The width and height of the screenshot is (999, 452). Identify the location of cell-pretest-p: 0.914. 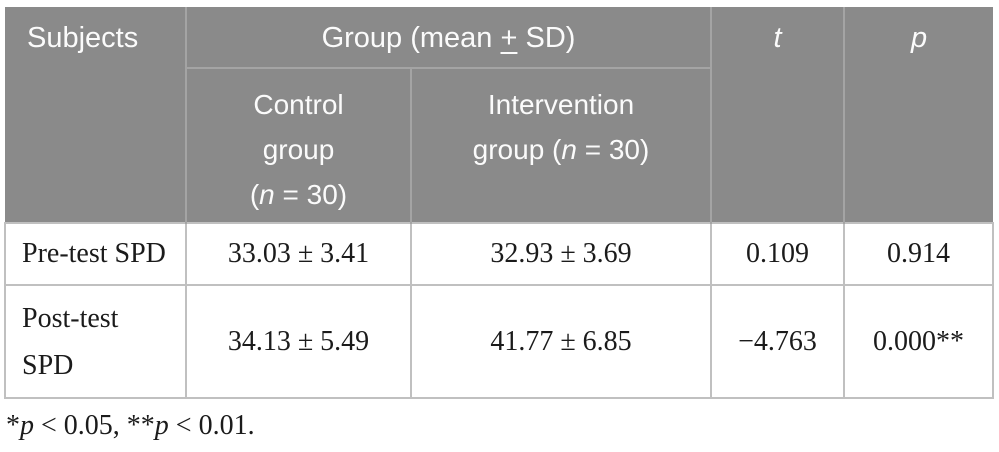
(919, 254).